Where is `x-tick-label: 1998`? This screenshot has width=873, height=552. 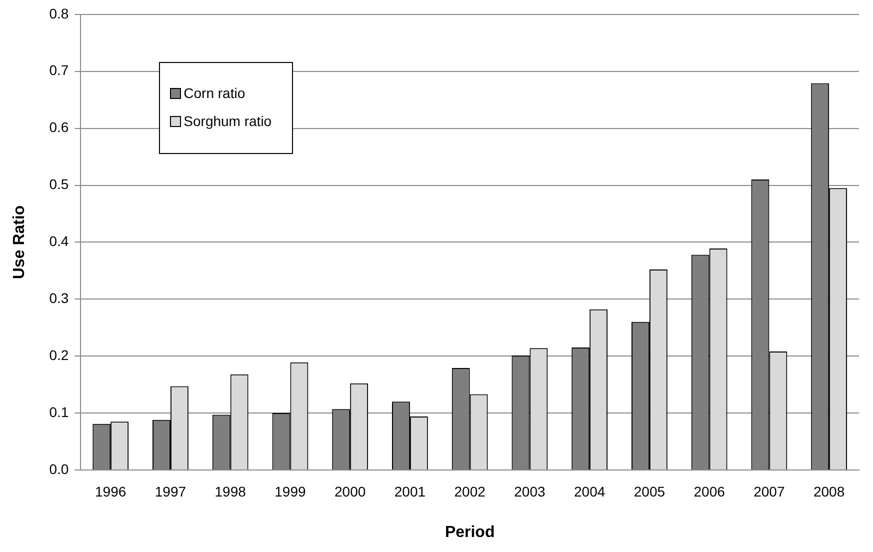 x-tick-label: 1998 is located at coordinates (230, 491).